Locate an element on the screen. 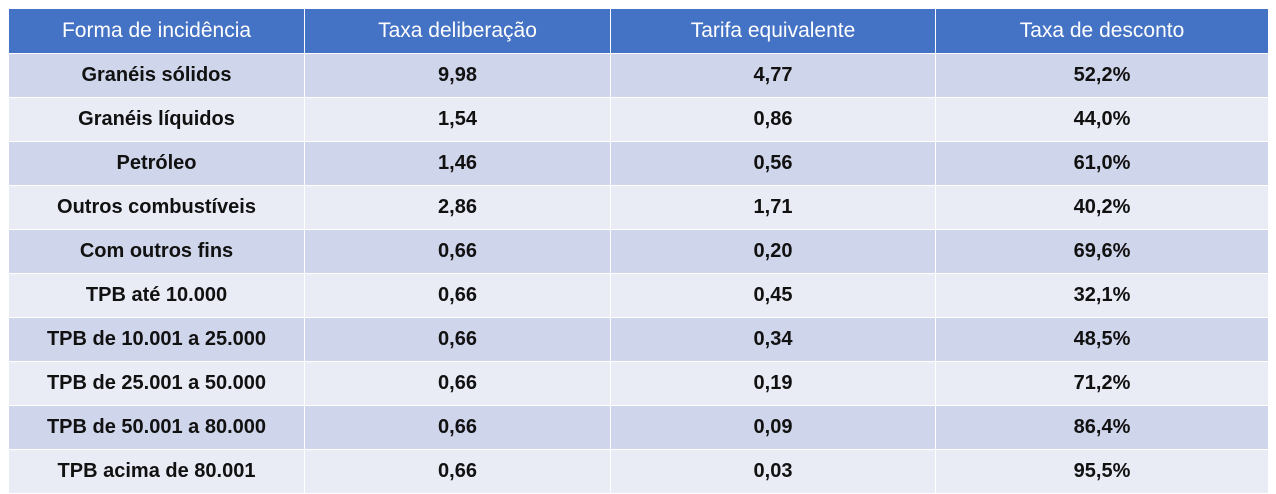  table-cell: 0,20 is located at coordinates (773, 251).